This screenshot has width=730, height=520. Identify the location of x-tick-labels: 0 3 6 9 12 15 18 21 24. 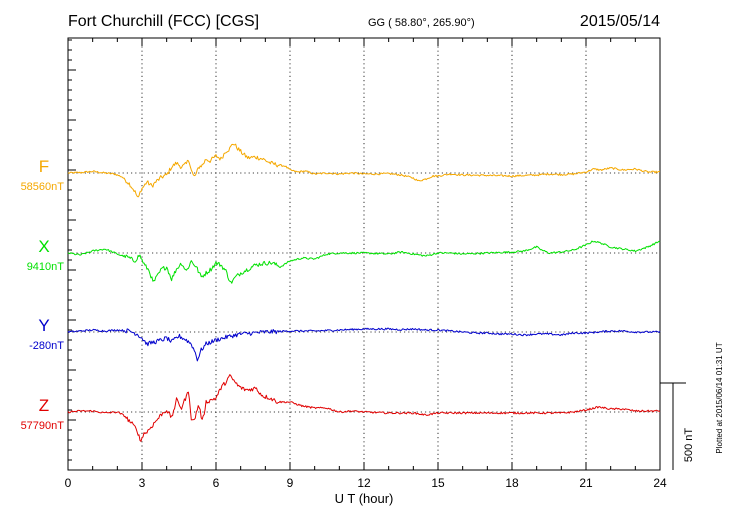
(366, 483).